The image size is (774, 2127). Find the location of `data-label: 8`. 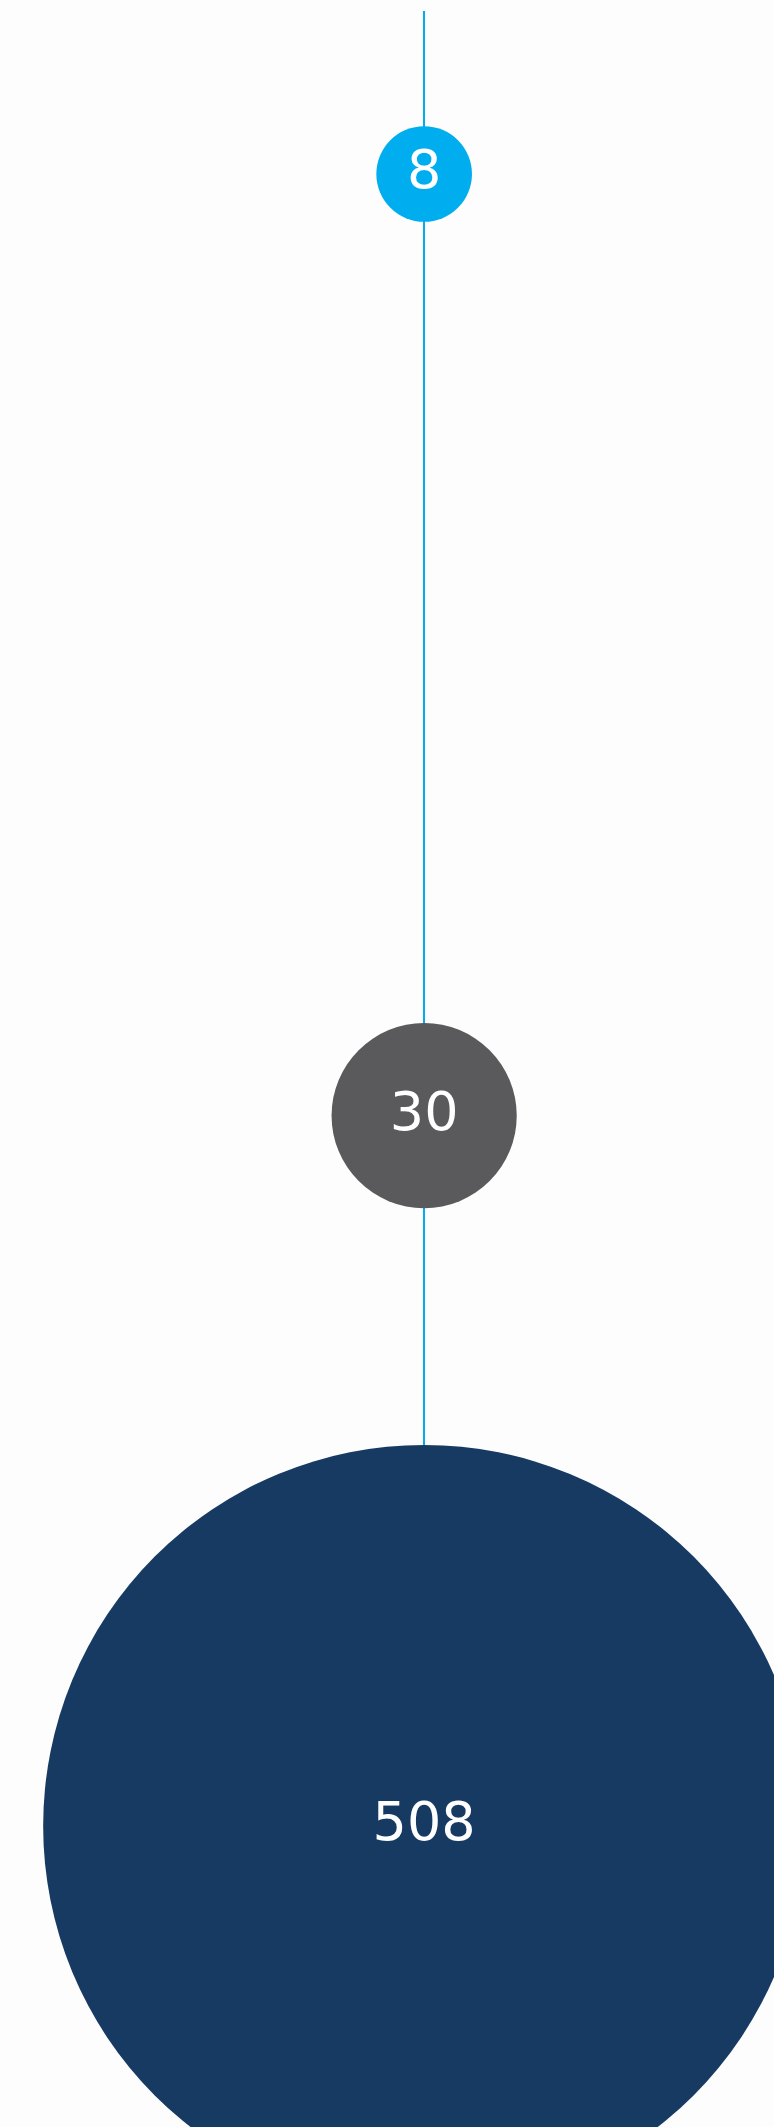

data-label: 8 is located at coordinates (424, 169).